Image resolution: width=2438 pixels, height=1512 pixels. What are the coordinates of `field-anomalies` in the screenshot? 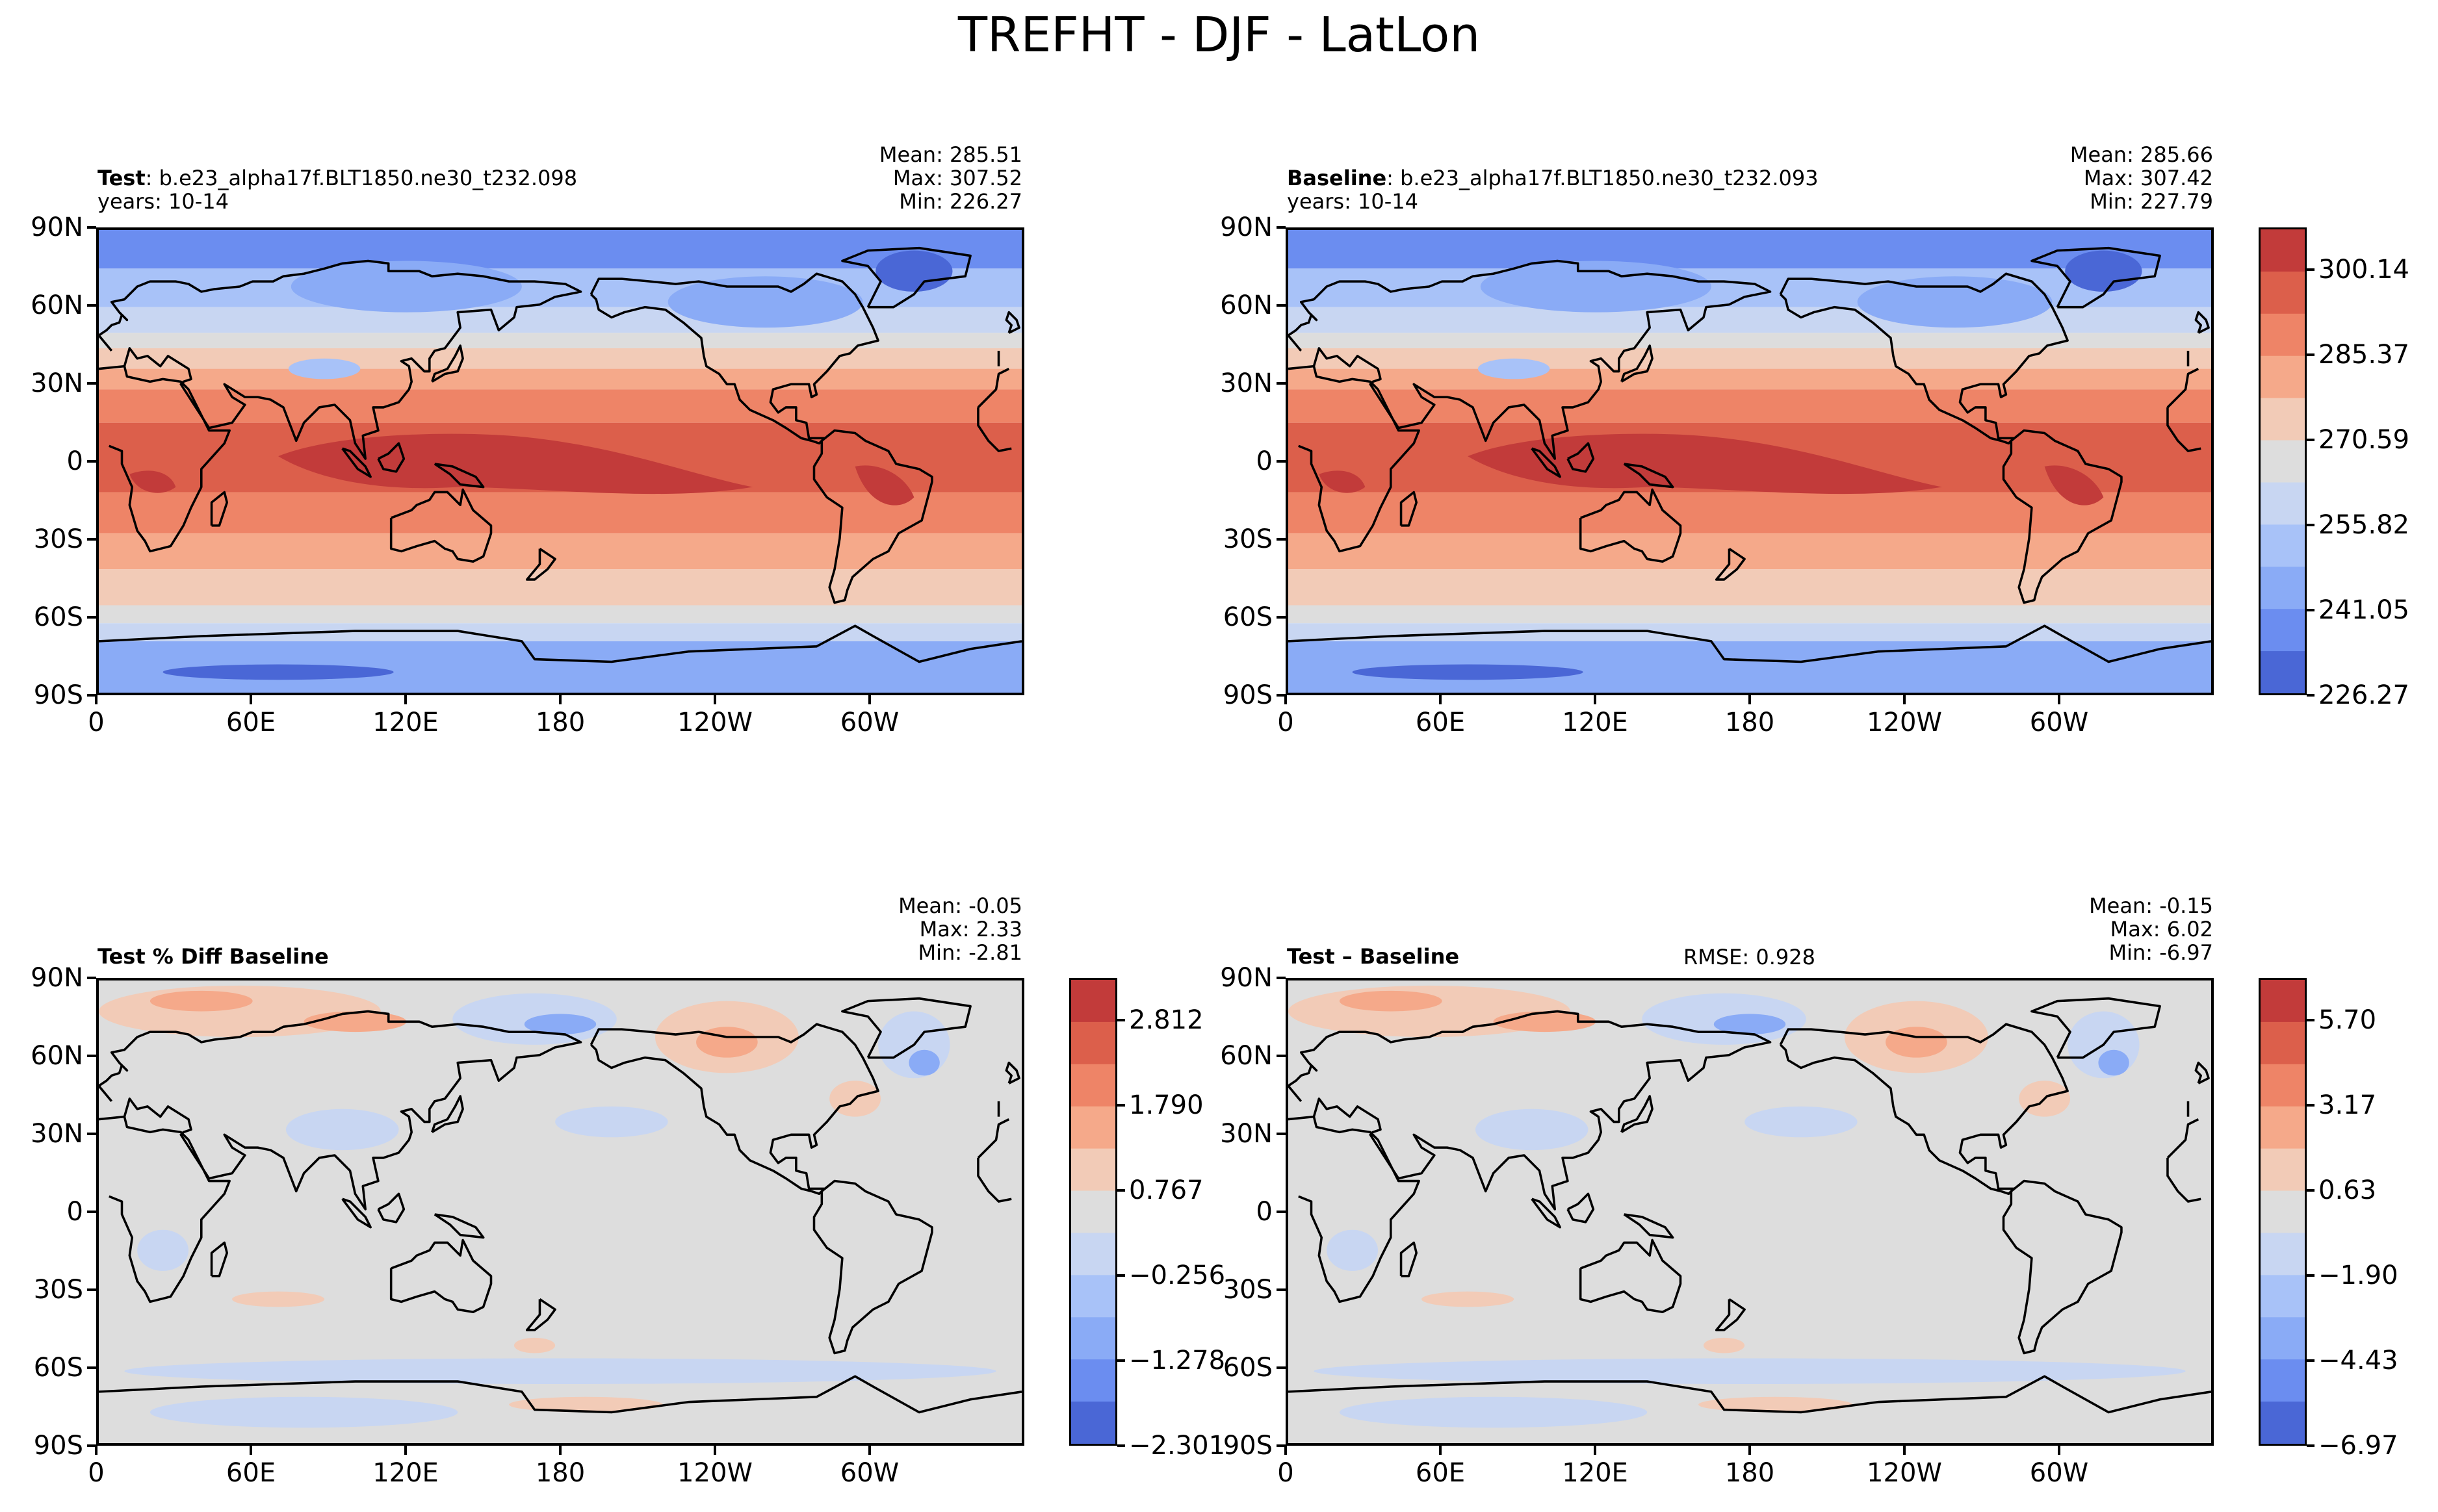 It's located at (1750, 1211).